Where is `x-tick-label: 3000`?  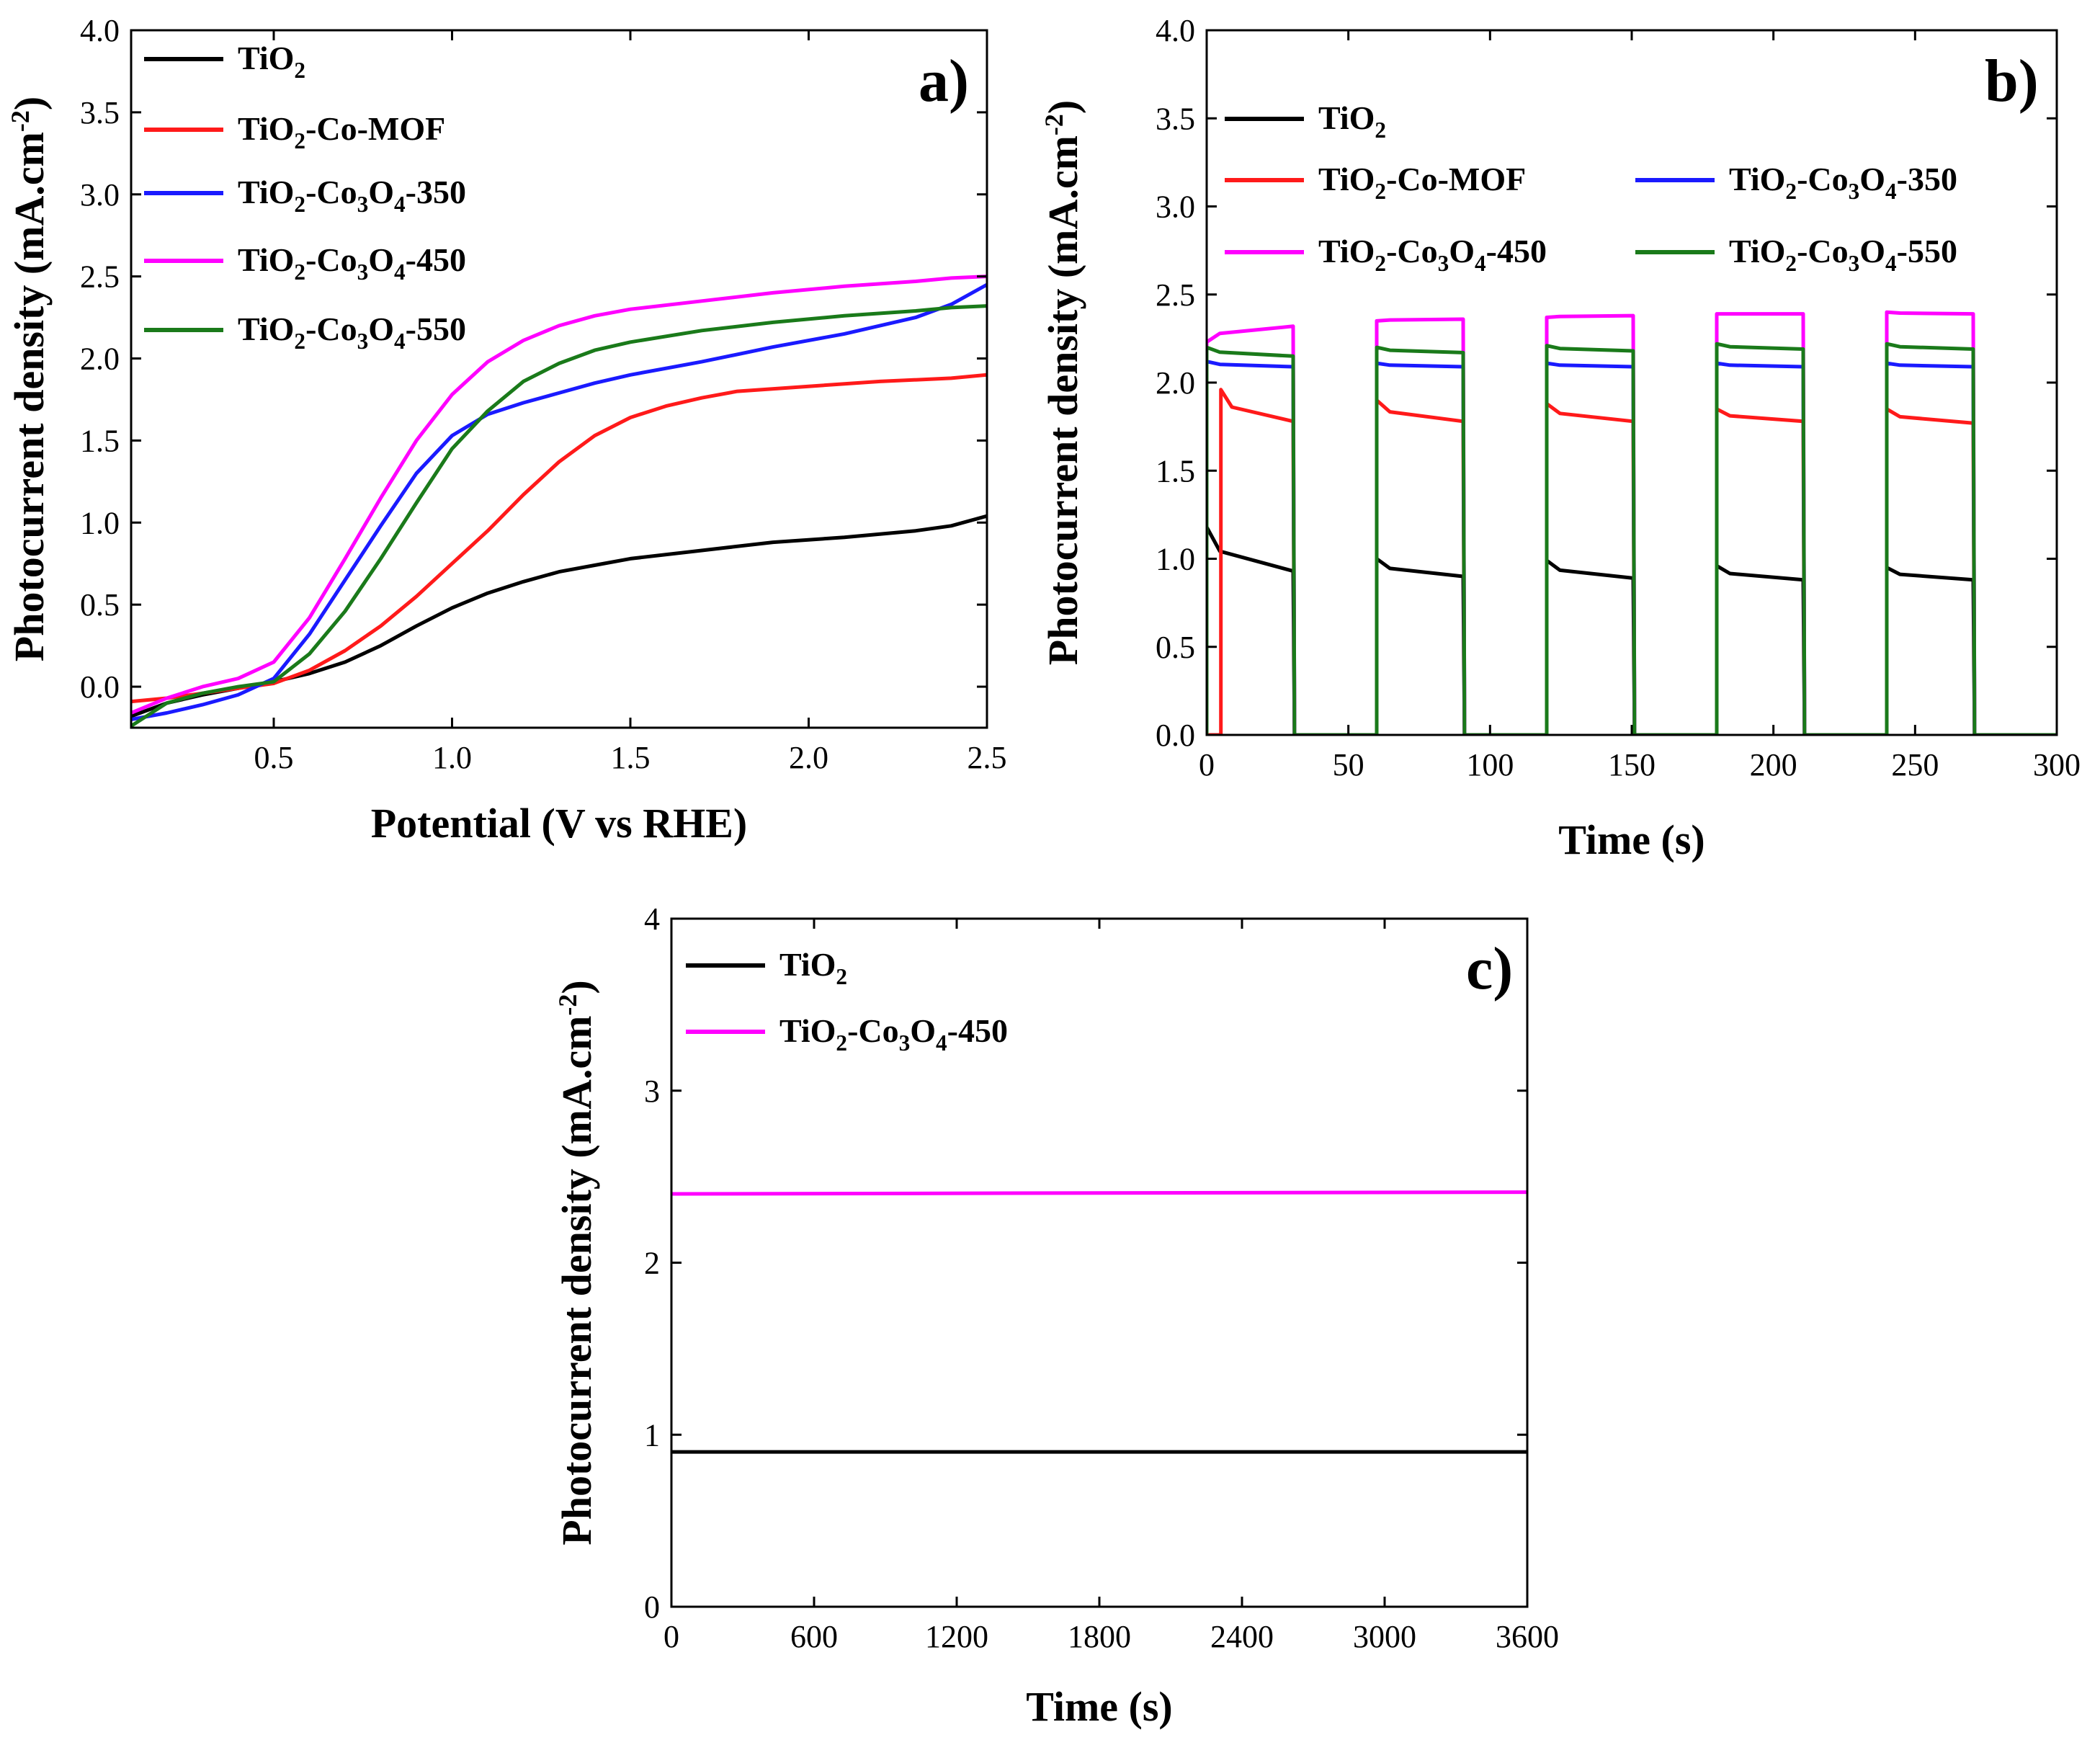
x-tick-label: 3000 is located at coordinates (1384, 1636).